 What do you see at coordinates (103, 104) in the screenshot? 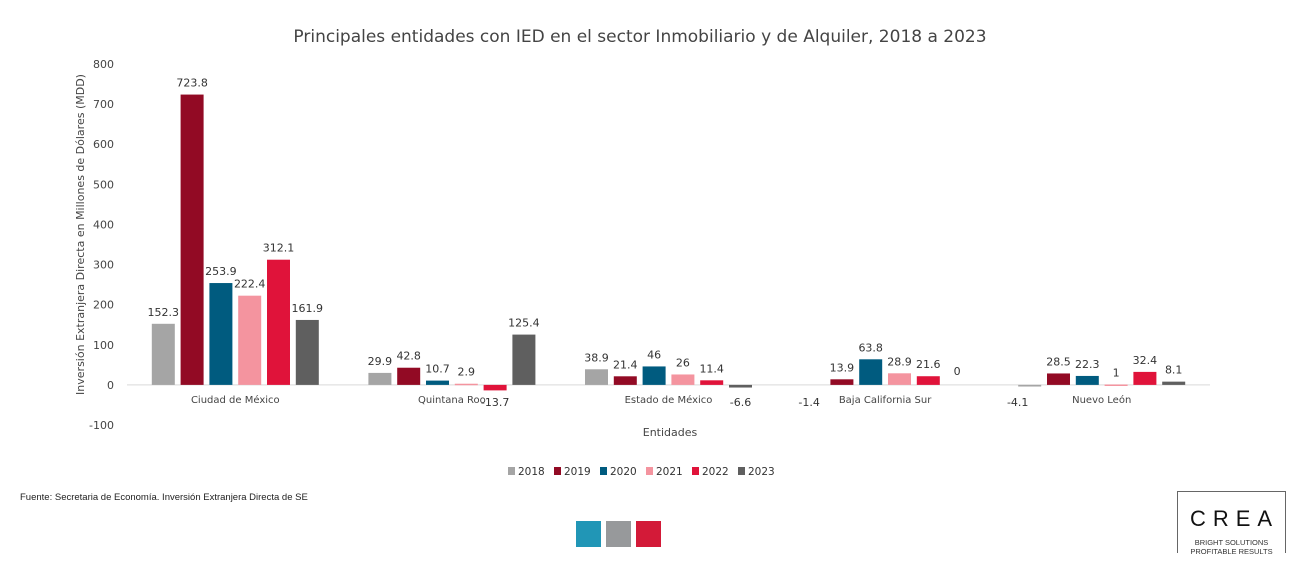
I see `y-tick-label: 700` at bounding box center [103, 104].